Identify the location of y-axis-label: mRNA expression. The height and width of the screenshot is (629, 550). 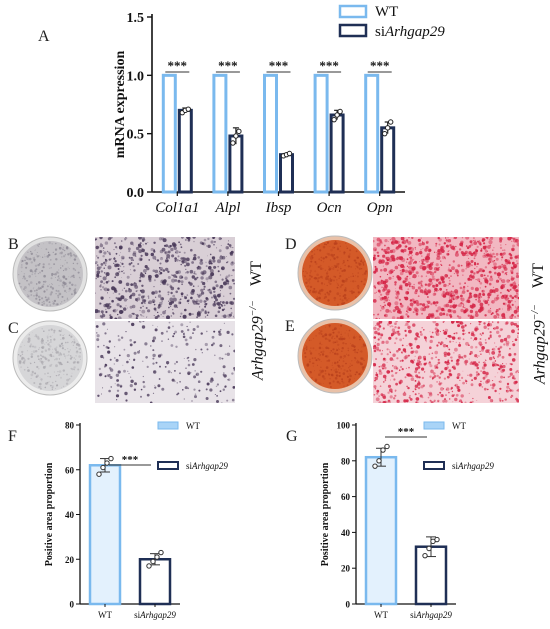
(120, 105).